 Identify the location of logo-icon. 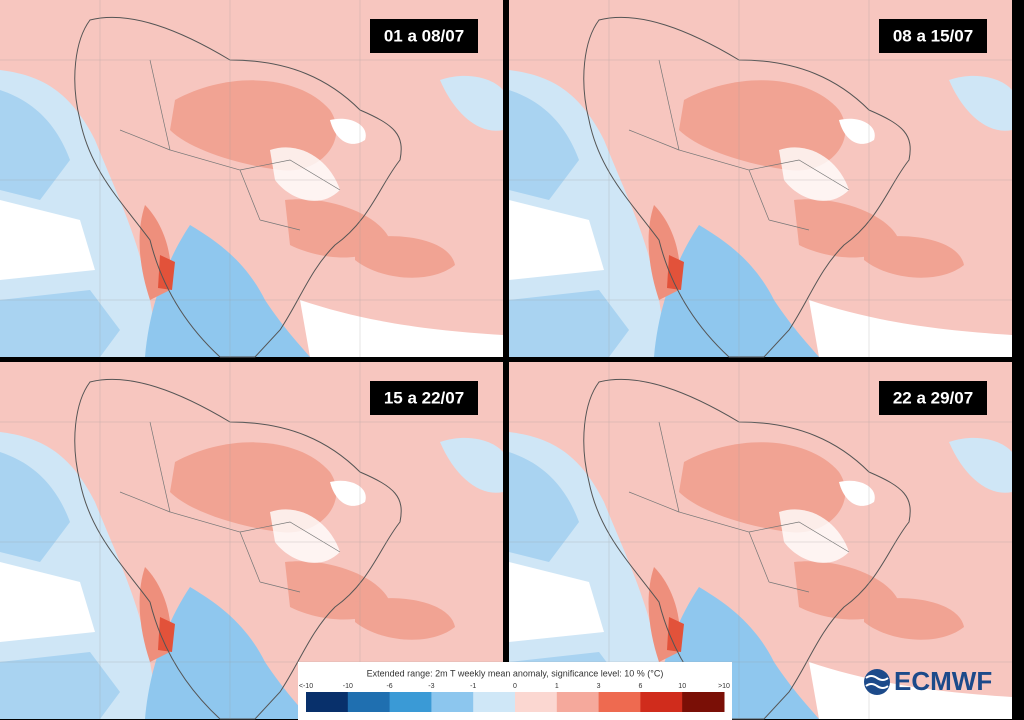
(877, 682).